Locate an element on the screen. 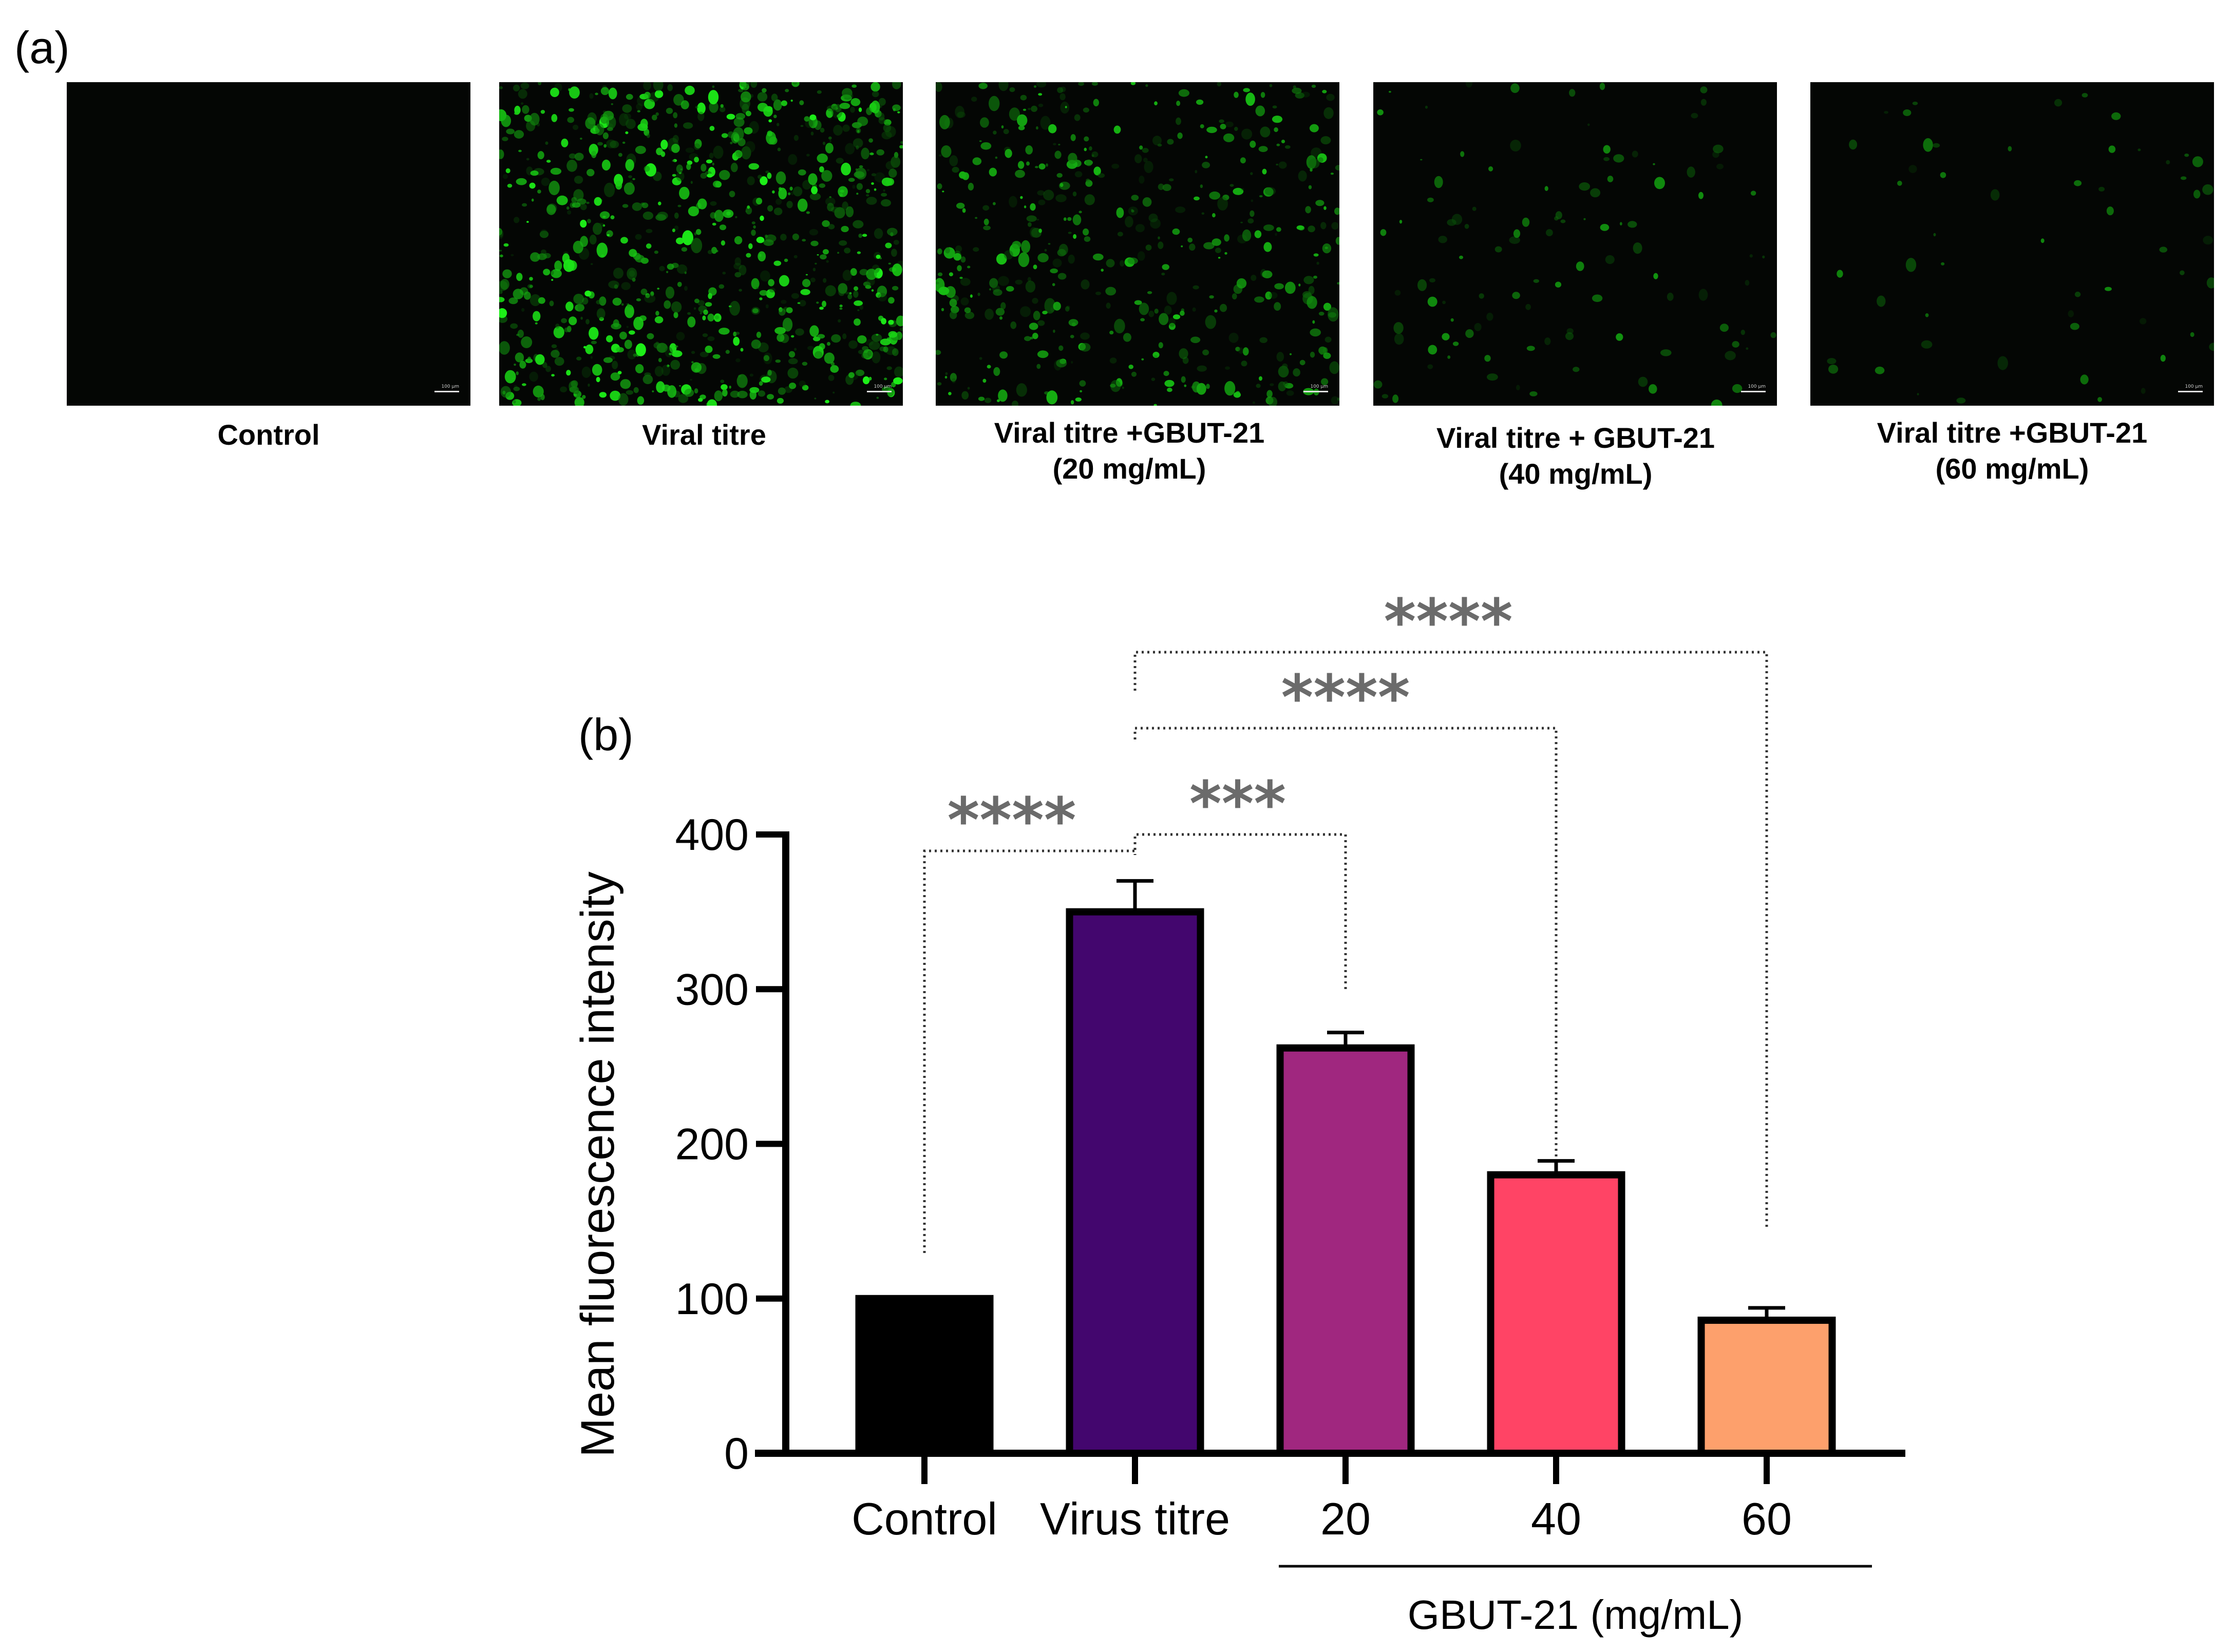 Image resolution: width=2233 pixels, height=1652 pixels. y-tick-label: 300 is located at coordinates (712, 989).